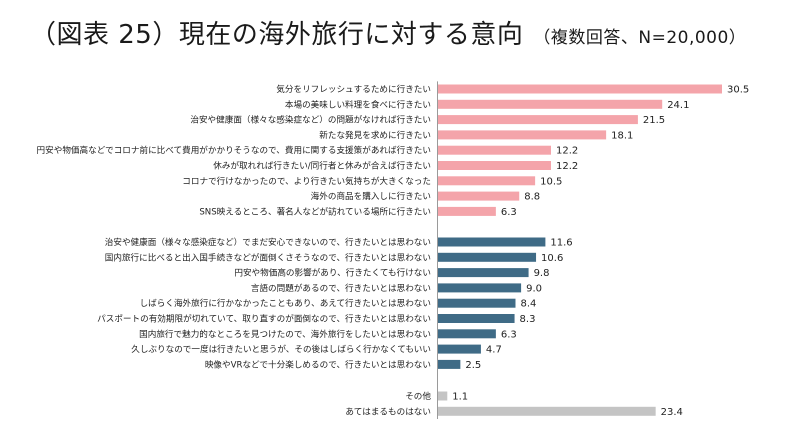 This screenshot has height=445, width=800. Describe the element at coordinates (388, 411) in the screenshot. I see `category-label: あてはまるものはない` at that location.